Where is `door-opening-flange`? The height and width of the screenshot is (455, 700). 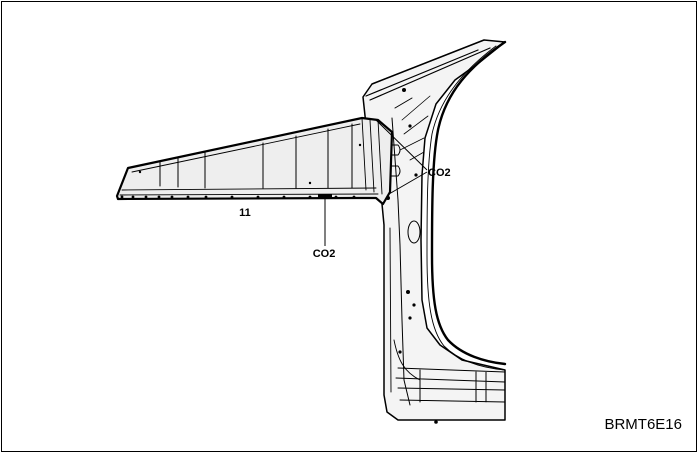 door-opening-flange is located at coordinates (466, 208).